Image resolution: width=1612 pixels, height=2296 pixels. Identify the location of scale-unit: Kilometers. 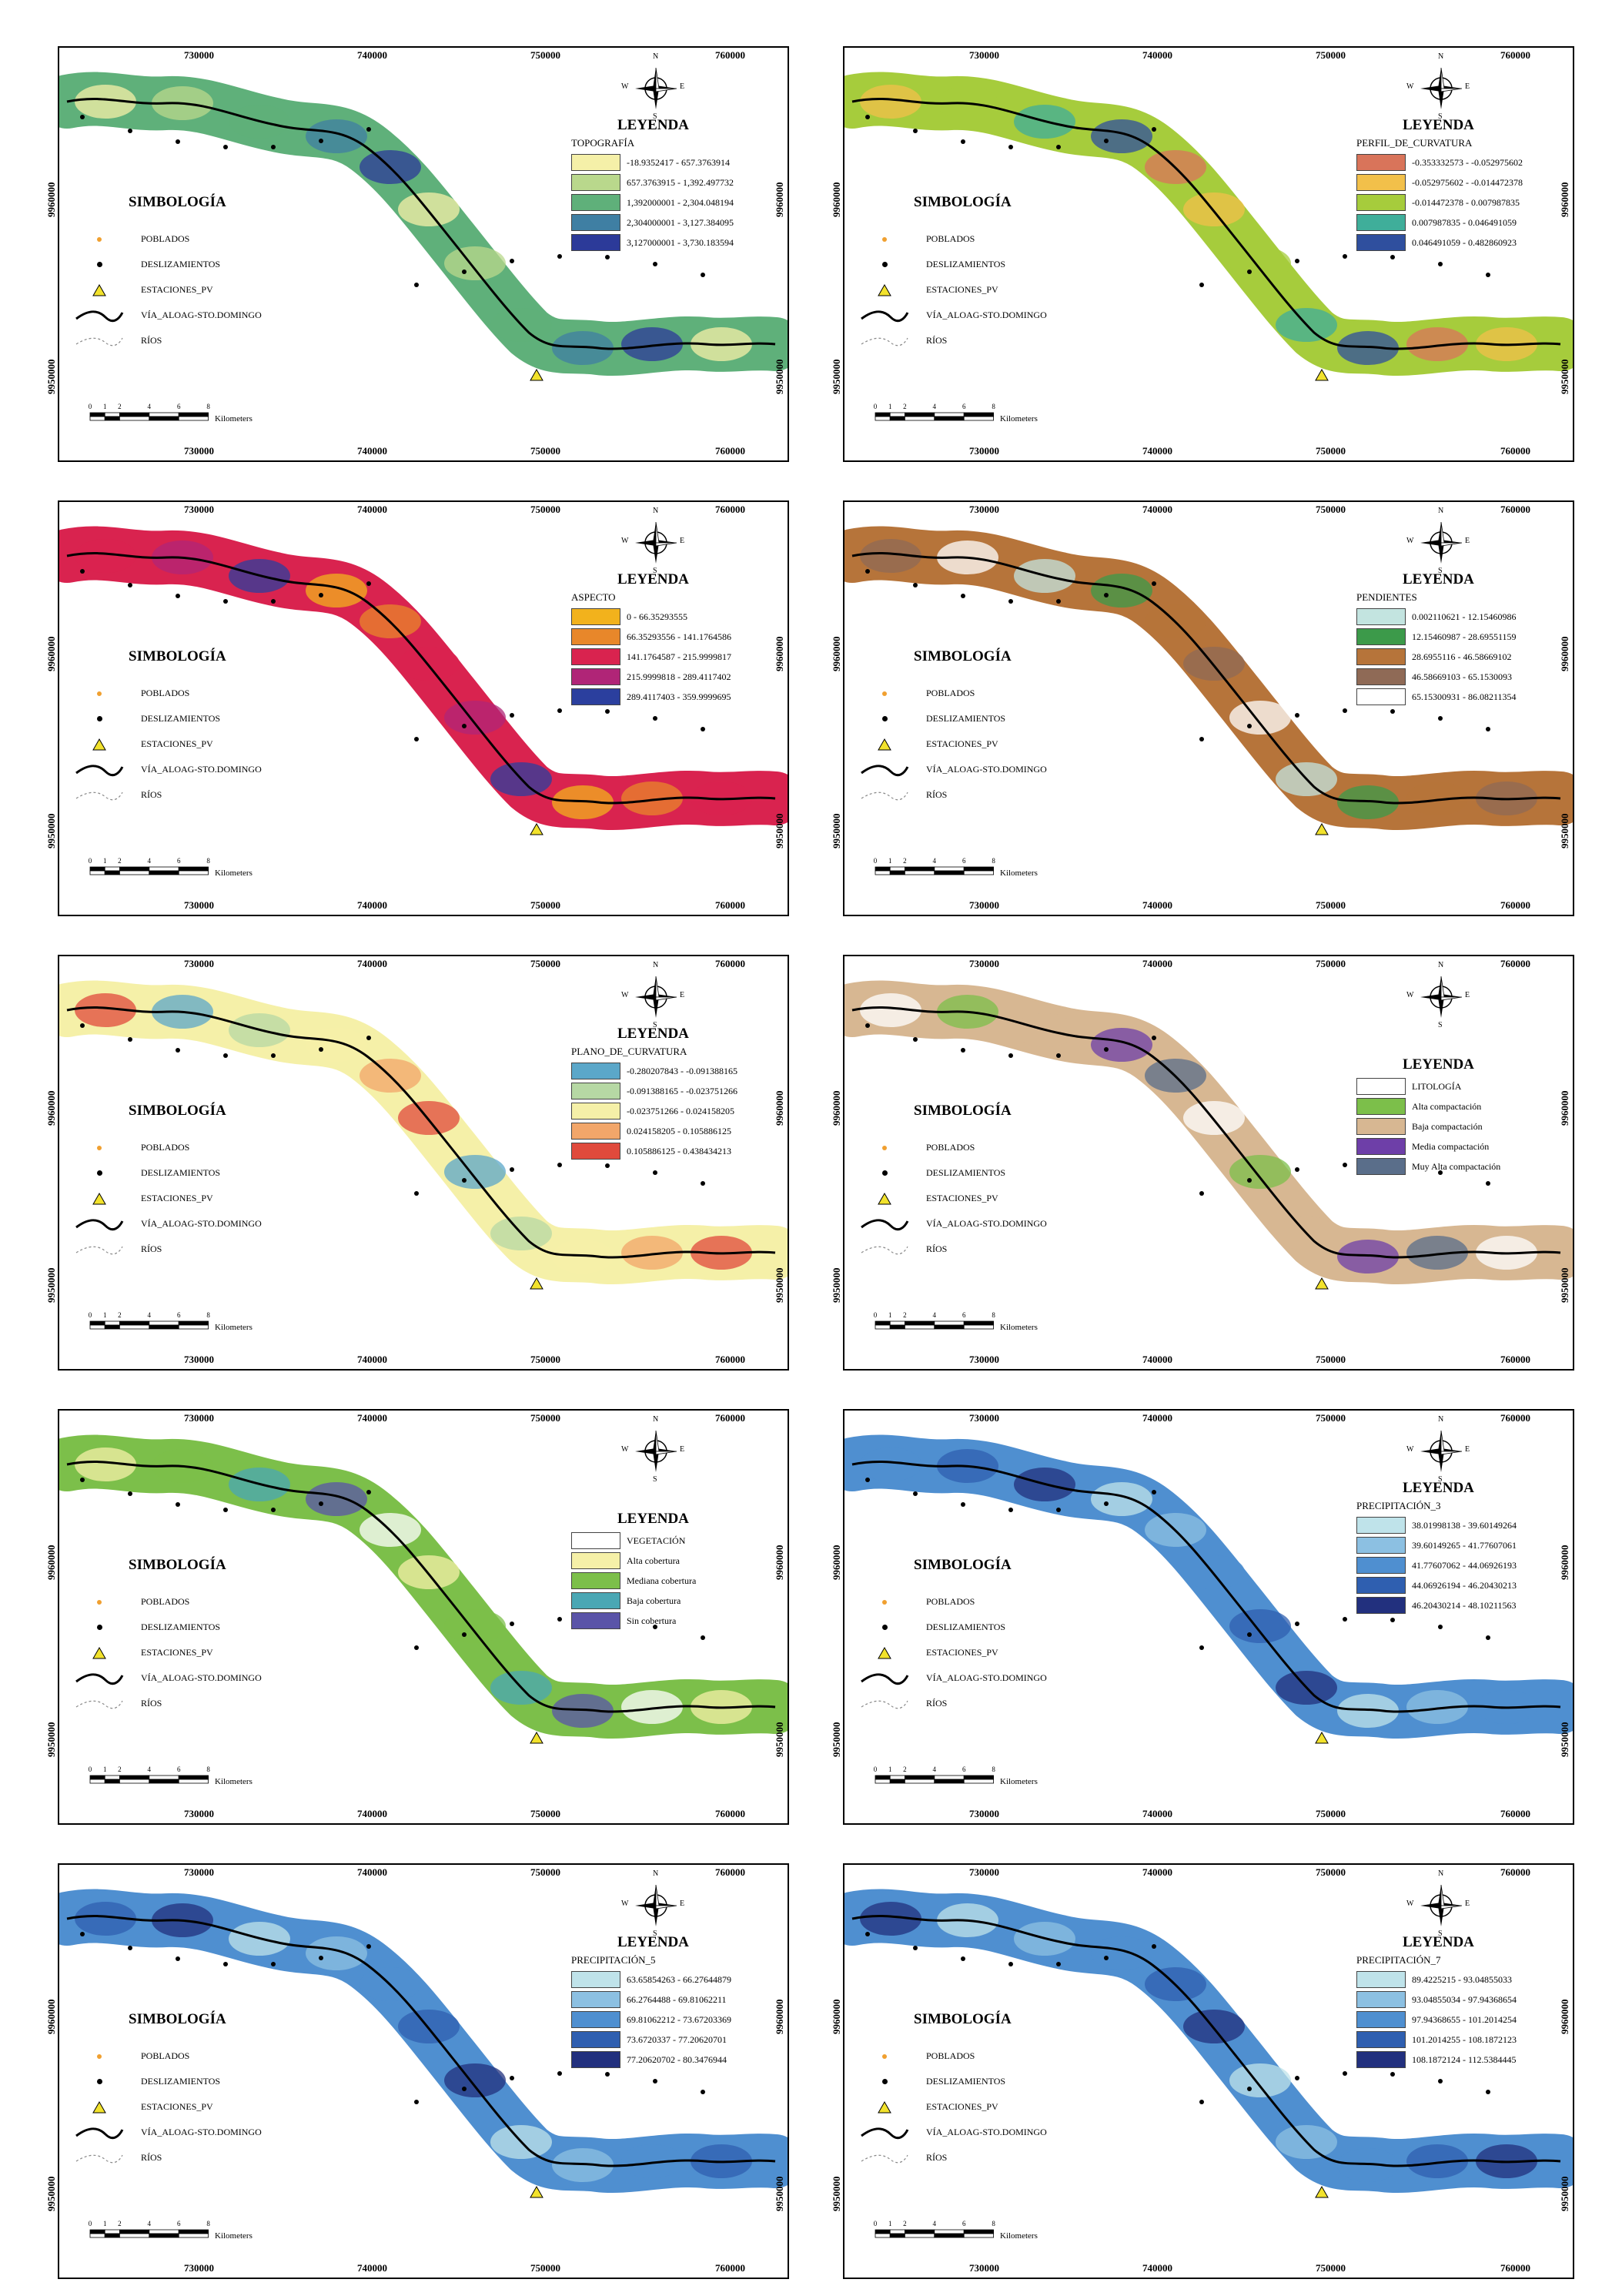
(234, 2236).